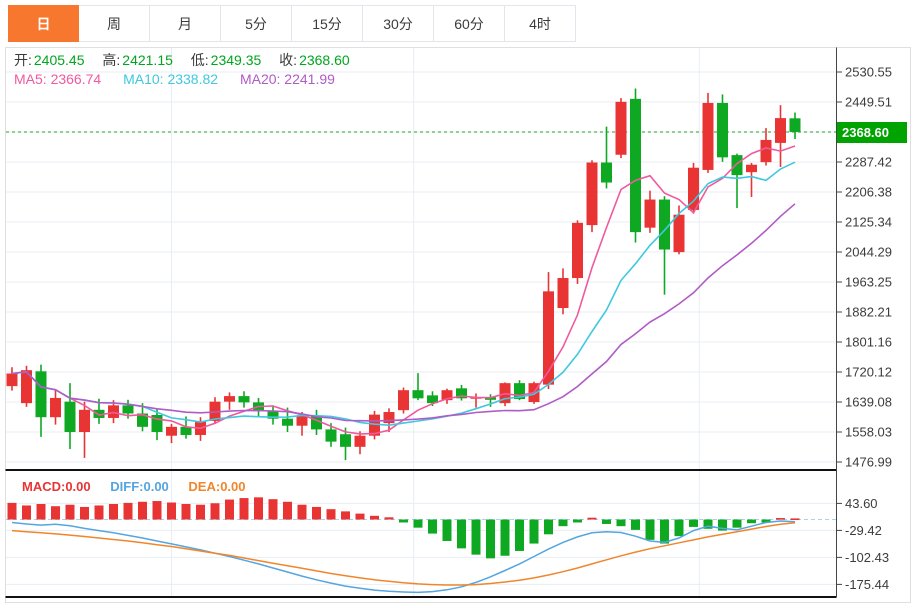  Describe the element at coordinates (147, 60) in the screenshot. I see `high-value: 2421.15` at that location.